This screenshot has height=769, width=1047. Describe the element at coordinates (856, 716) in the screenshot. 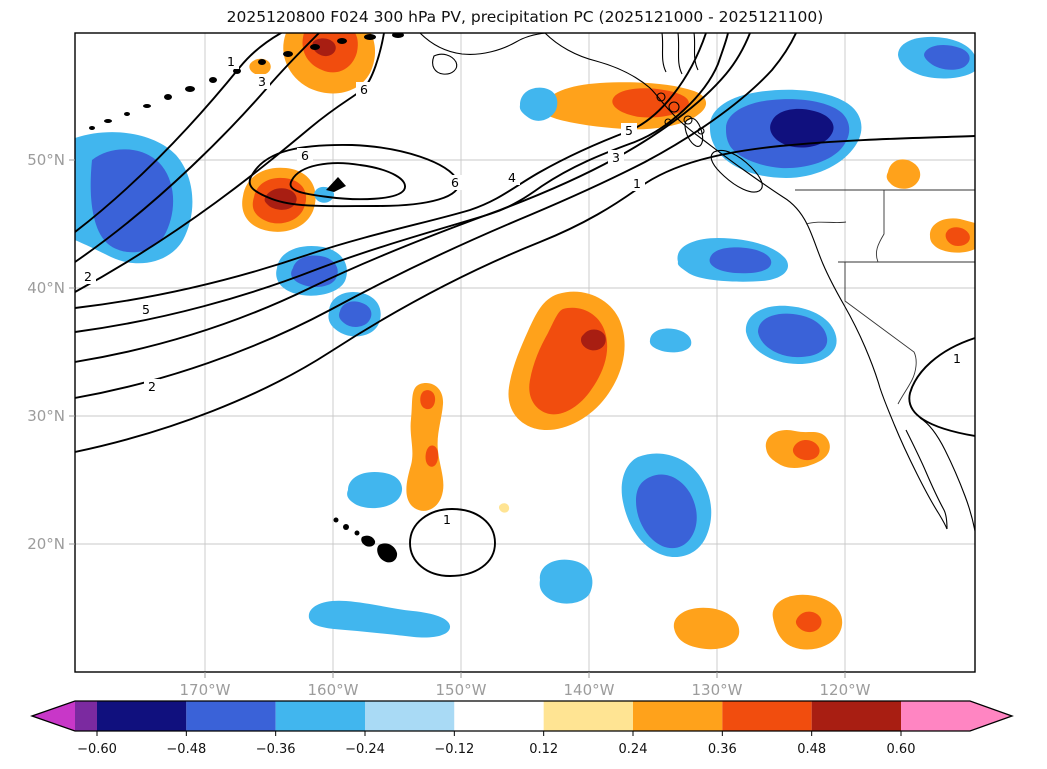

I see `colorbar-segment-pos4` at that location.